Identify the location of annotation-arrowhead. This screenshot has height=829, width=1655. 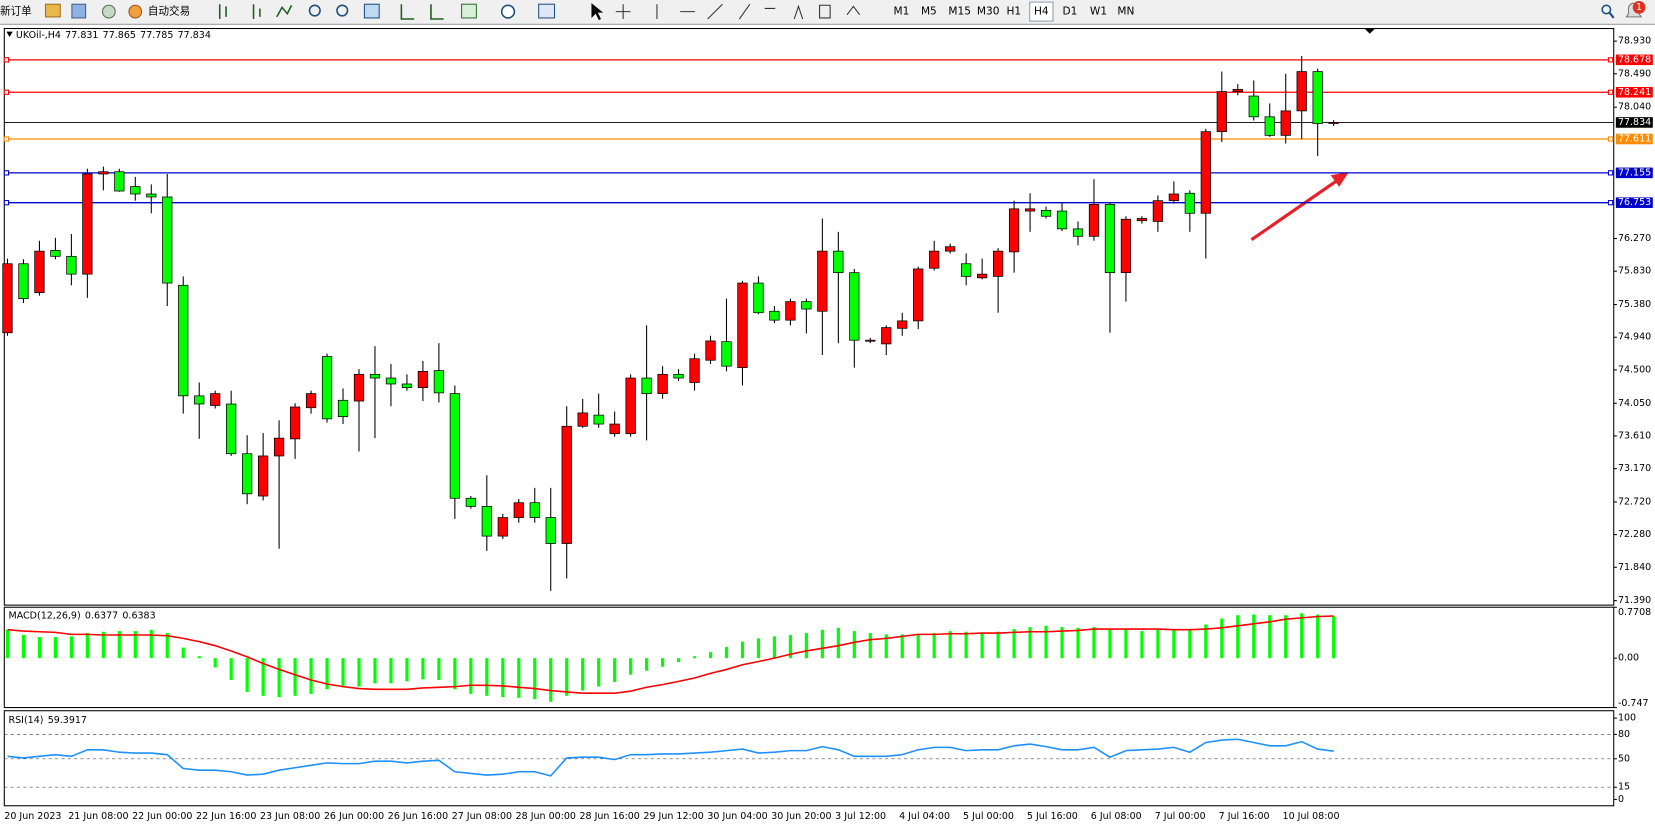
(1339, 179).